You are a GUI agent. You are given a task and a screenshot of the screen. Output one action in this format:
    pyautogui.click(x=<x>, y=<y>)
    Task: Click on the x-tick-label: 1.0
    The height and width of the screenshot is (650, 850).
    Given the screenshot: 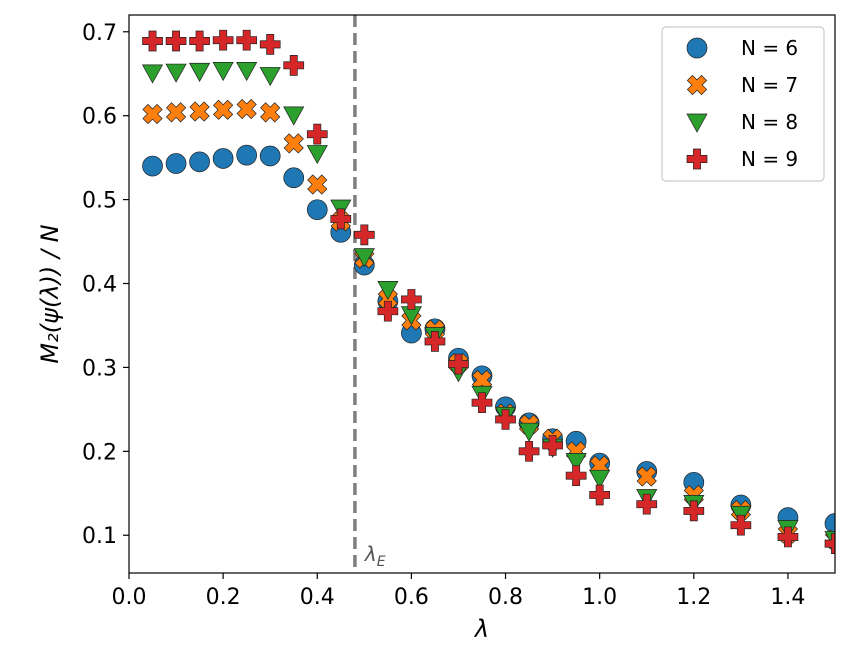 What is the action you would take?
    pyautogui.click(x=599, y=597)
    